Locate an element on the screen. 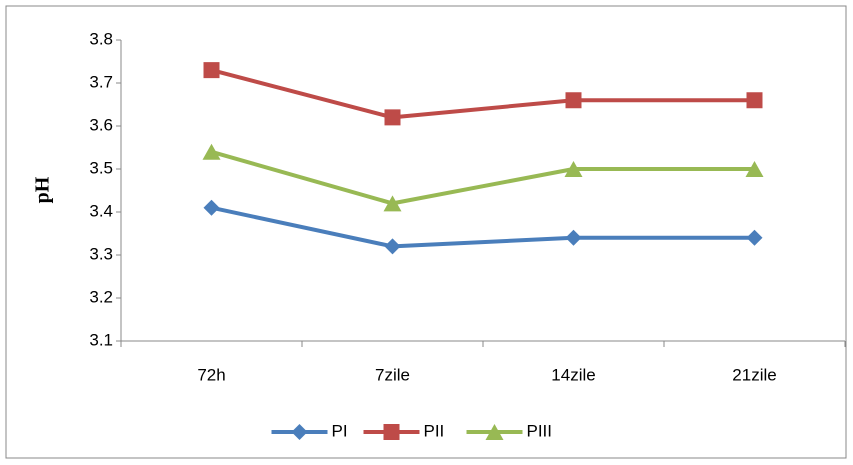  legend-label: PII is located at coordinates (434, 430).